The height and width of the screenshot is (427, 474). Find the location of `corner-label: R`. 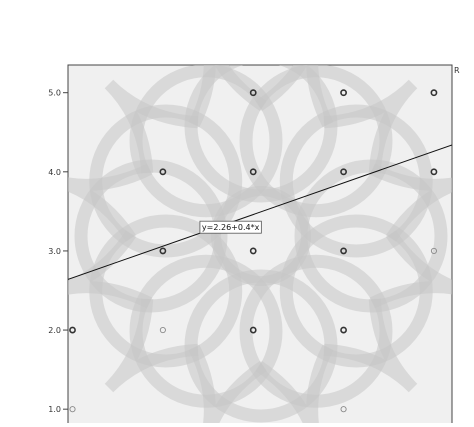

corner-label: R is located at coordinates (457, 70).